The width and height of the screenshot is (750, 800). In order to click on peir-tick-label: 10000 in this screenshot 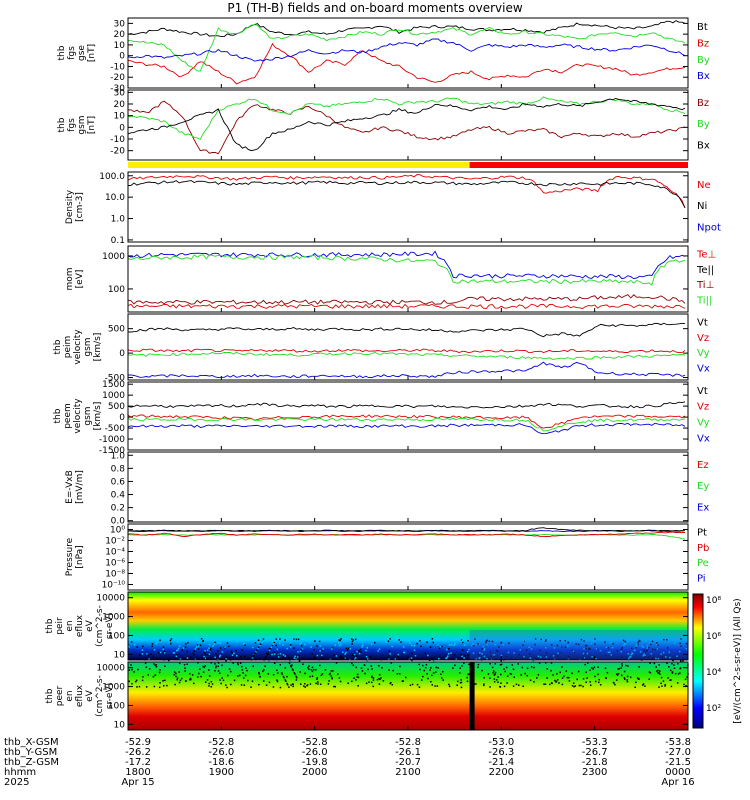, I will do `click(110, 599)`.